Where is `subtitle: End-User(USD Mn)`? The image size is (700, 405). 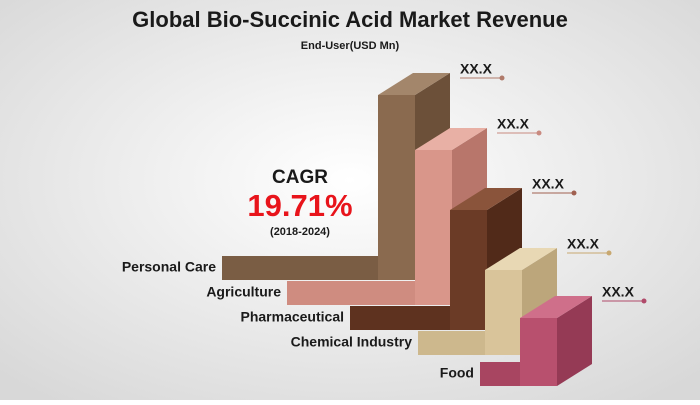
subtitle: End-User(USD Mn) is located at coordinates (350, 46).